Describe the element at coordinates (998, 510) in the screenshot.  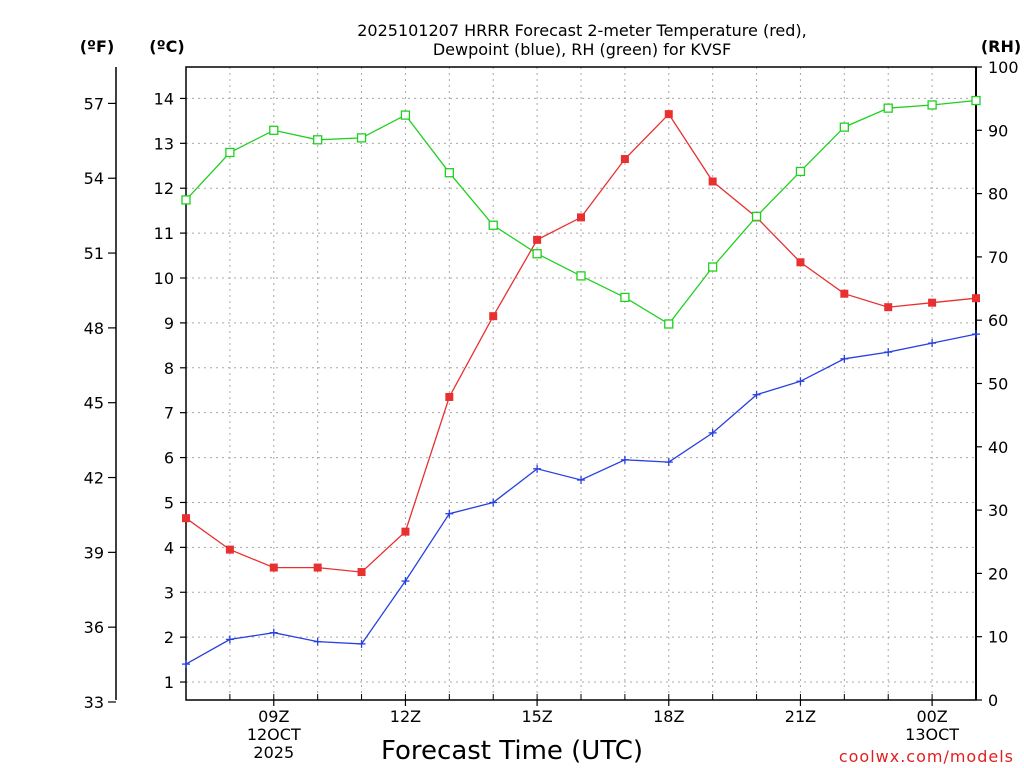
I see `rh-tick-label: 30` at that location.